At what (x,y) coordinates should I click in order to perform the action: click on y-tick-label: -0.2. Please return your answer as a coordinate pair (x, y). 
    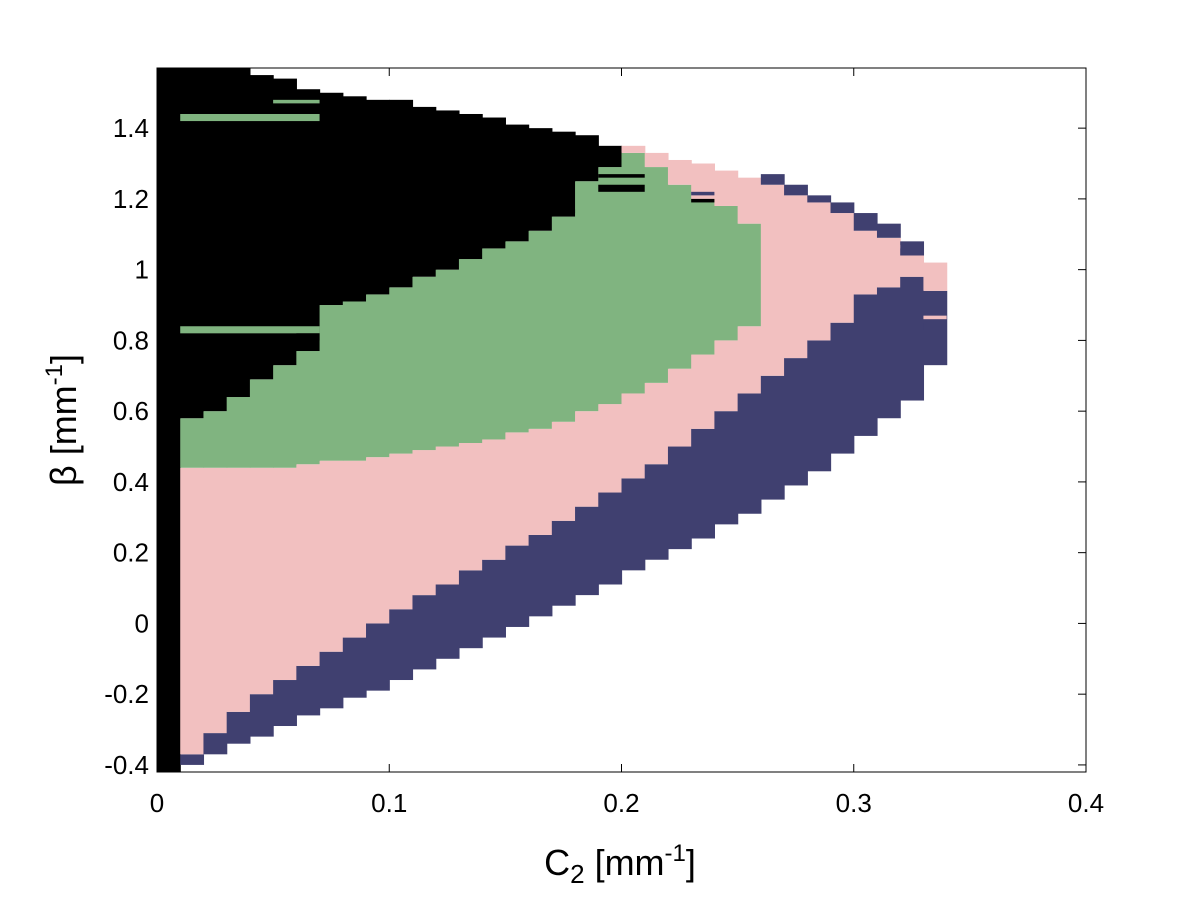
    Looking at the image, I should click on (126, 694).